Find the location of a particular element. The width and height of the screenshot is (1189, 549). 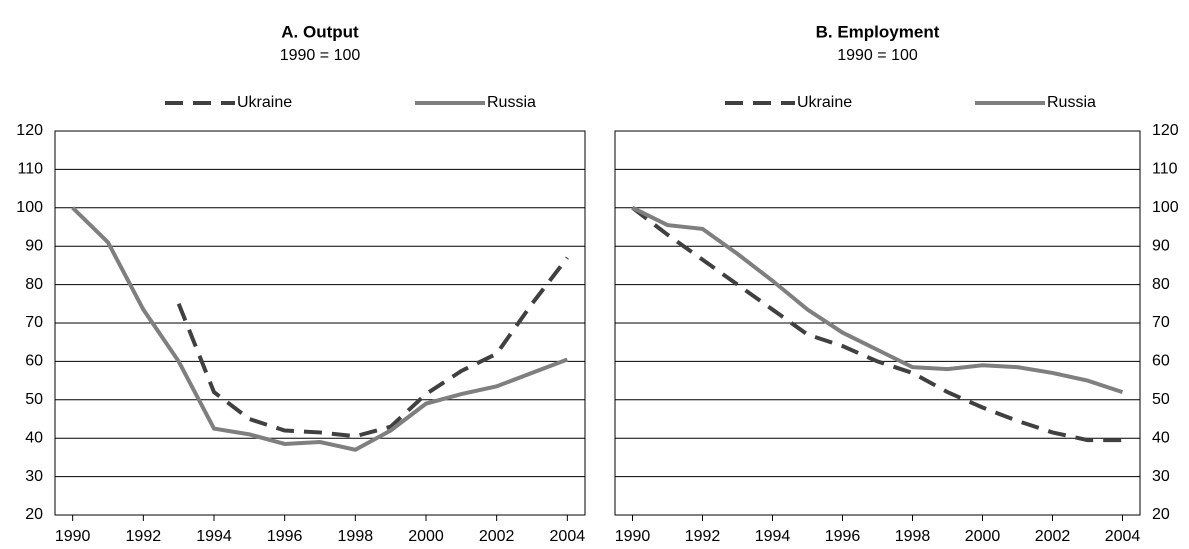

chart-title: B. Employment is located at coordinates (878, 31).